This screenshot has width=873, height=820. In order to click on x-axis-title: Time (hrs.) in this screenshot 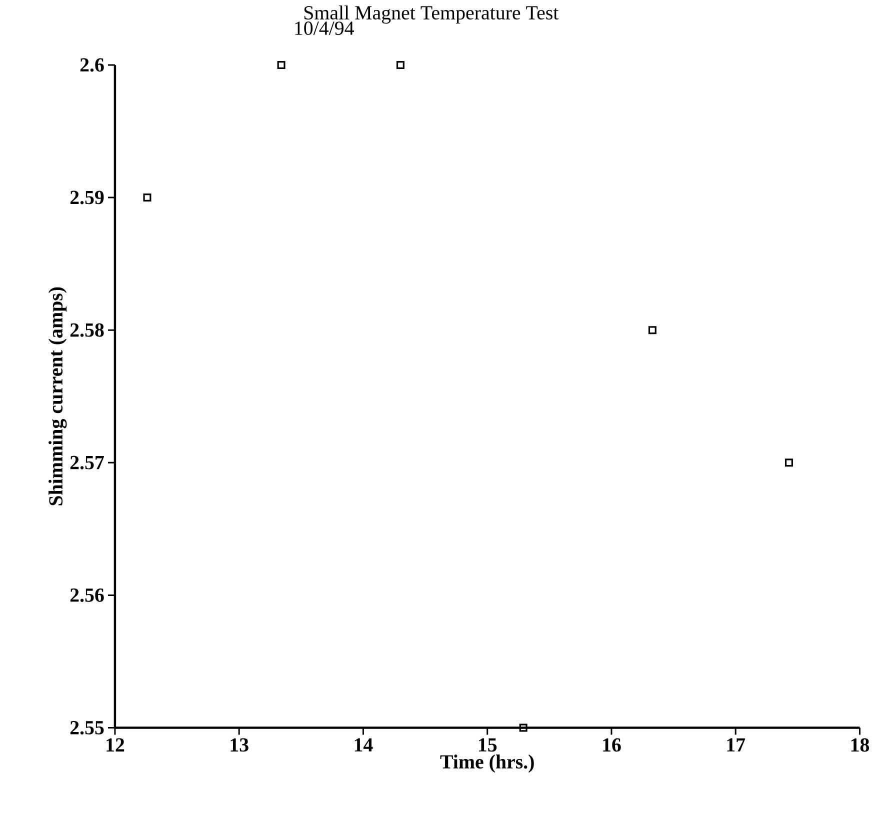, I will do `click(487, 763)`.